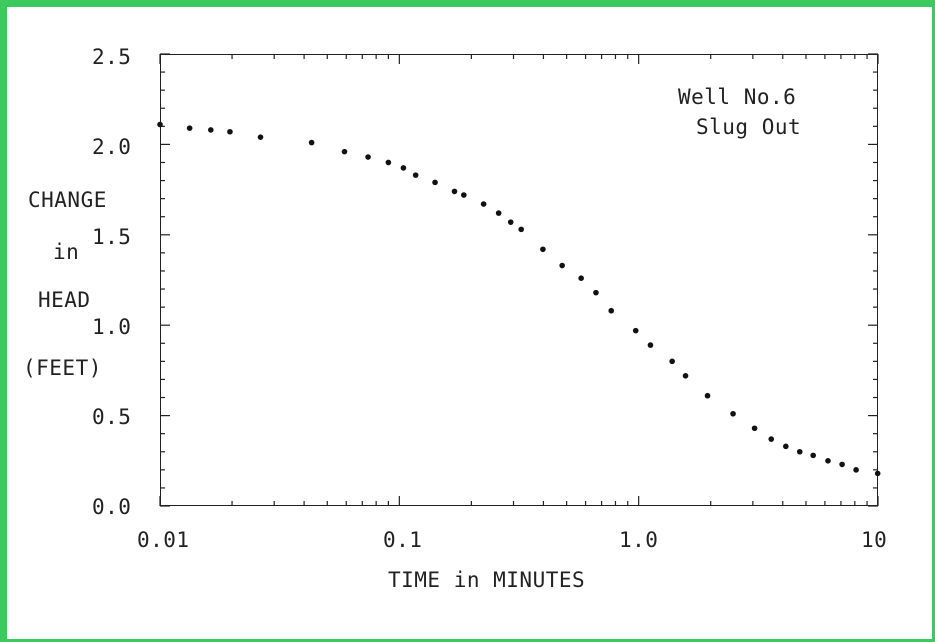 This screenshot has width=935, height=642. Describe the element at coordinates (64, 300) in the screenshot. I see `ylabel-line-3: HEAD` at that location.